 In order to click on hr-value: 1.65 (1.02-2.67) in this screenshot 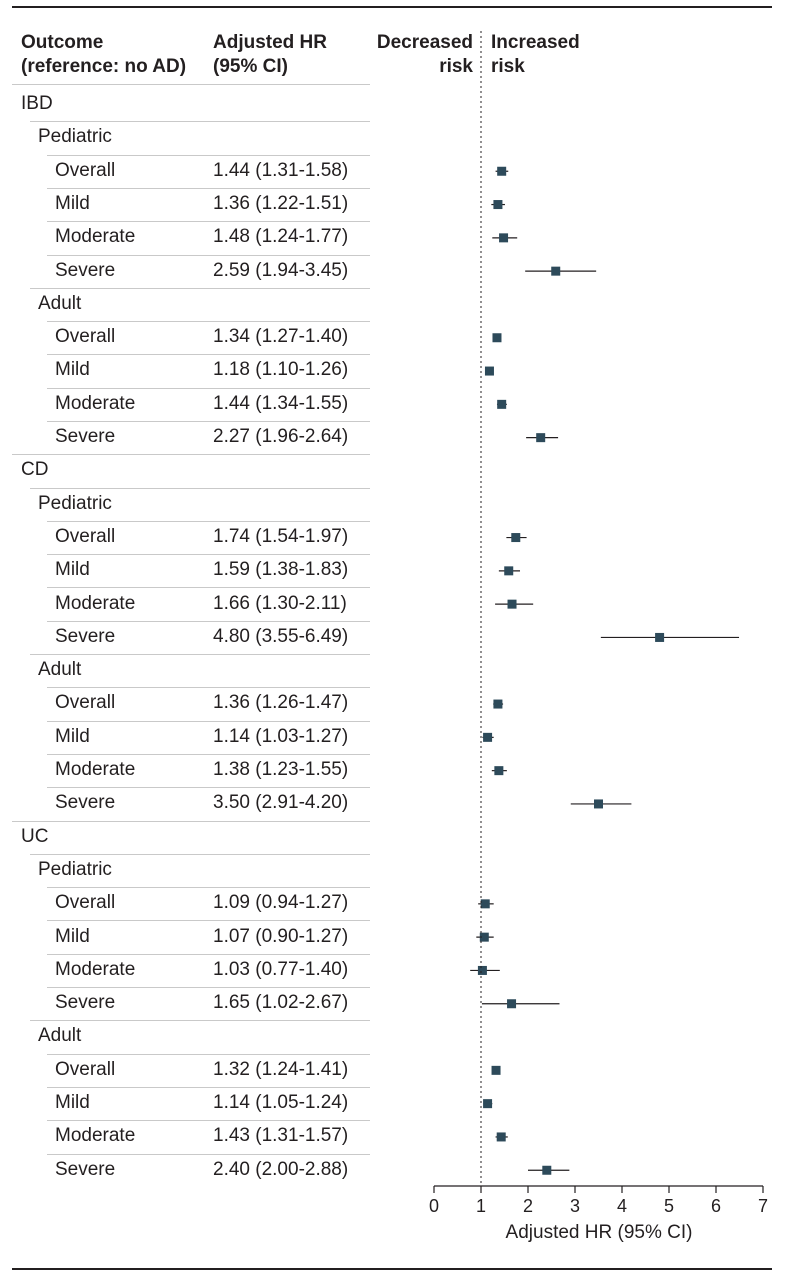, I will do `click(281, 1003)`.